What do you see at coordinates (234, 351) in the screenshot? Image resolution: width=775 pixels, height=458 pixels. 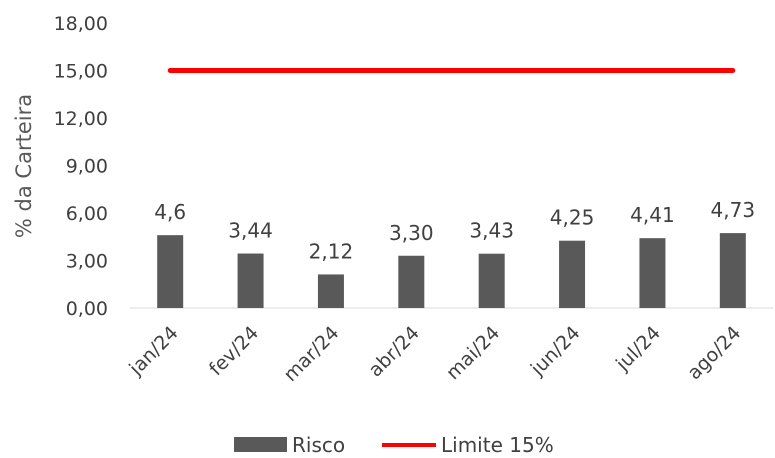 I see `x-tick-label: fev/24` at bounding box center [234, 351].